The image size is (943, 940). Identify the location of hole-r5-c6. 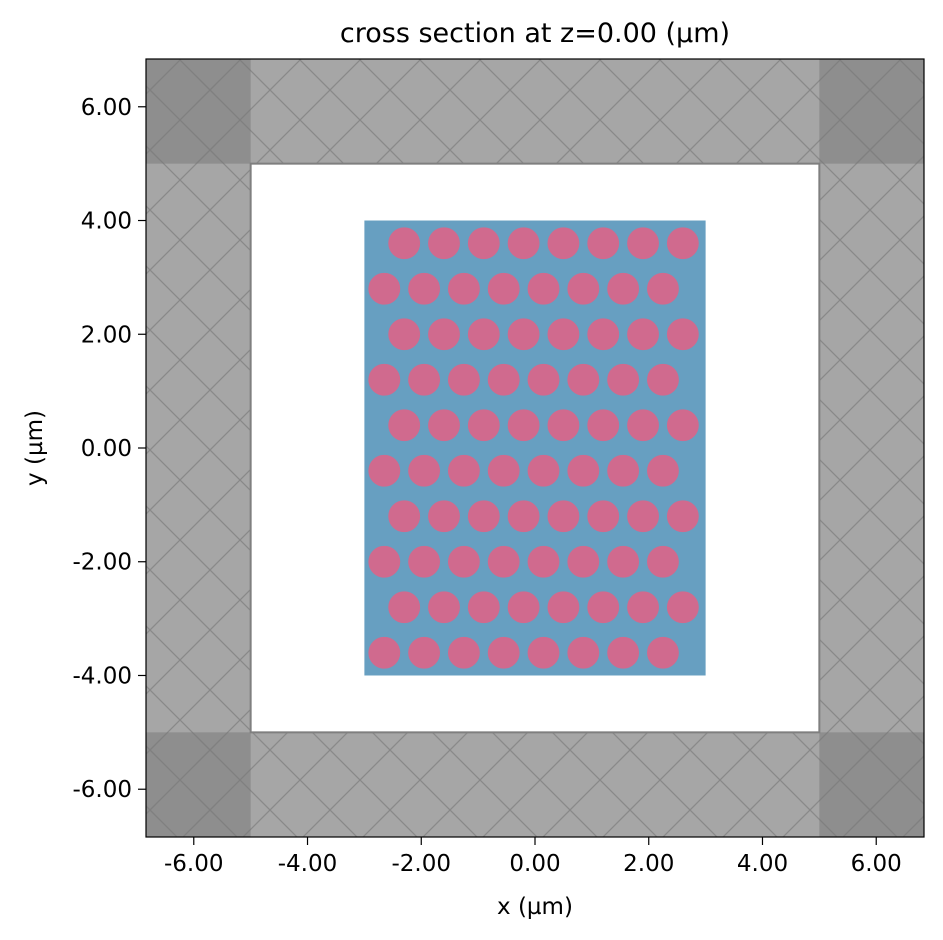
(623, 470).